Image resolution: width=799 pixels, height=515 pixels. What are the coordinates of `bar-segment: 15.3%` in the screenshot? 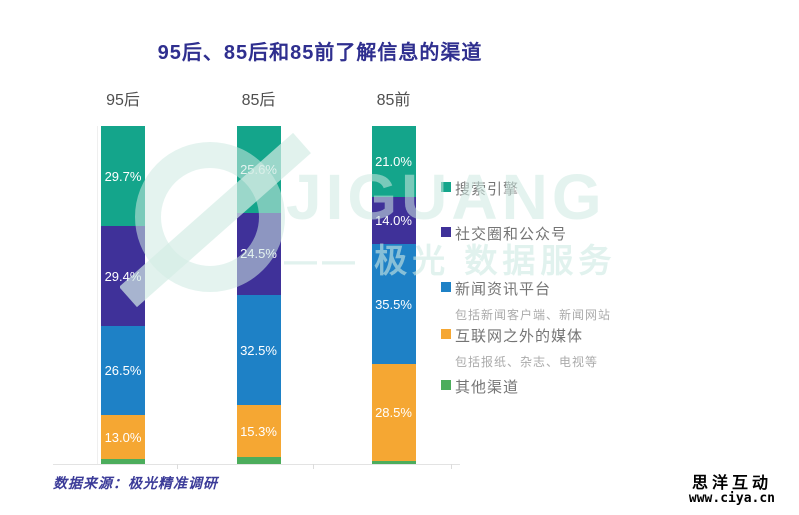 It's located at (258, 431).